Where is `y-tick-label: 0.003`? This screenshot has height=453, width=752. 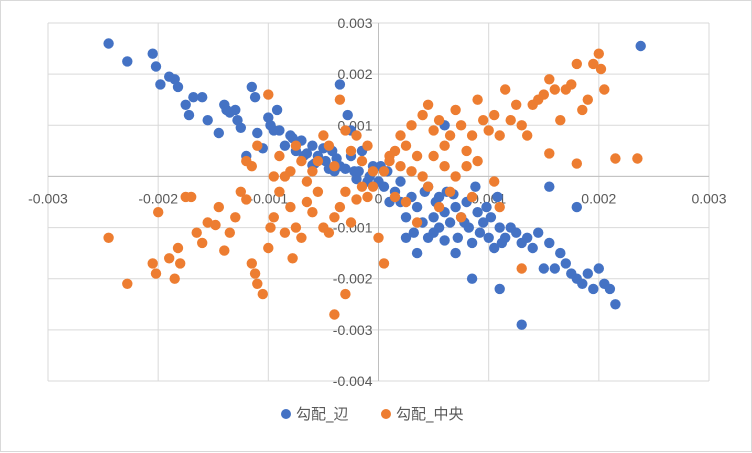 y-tick-label: 0.003 is located at coordinates (354, 23).